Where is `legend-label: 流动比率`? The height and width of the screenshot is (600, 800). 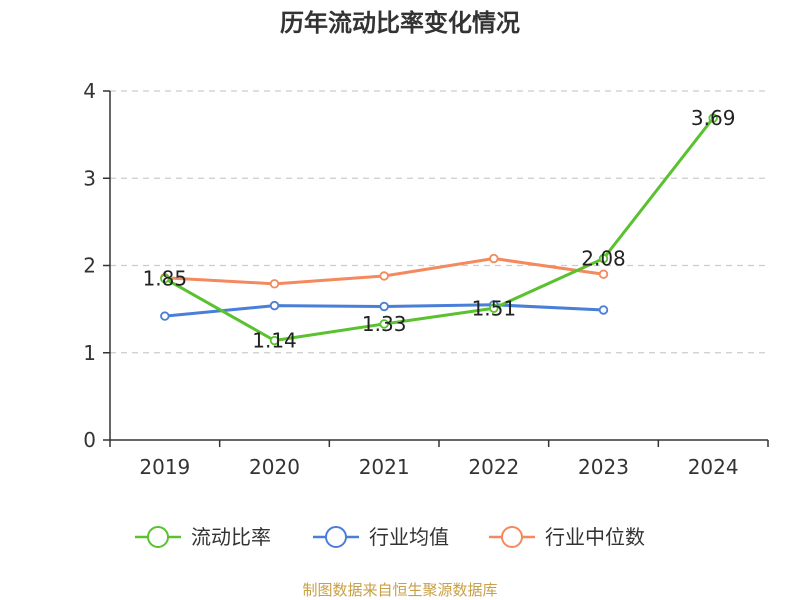
legend-label: 流动比率 is located at coordinates (231, 537).